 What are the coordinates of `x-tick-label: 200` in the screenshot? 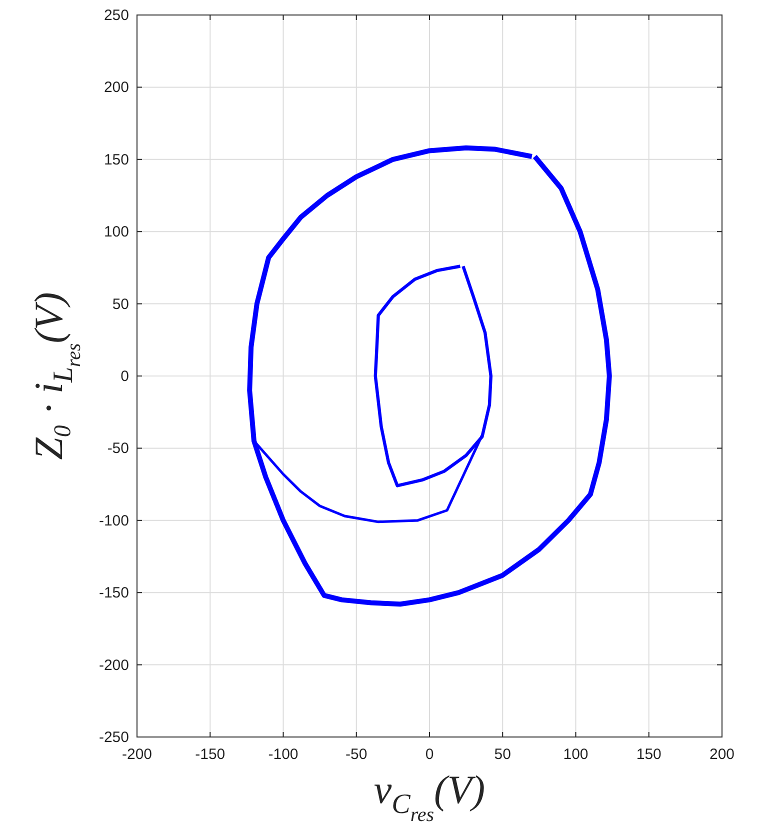 It's located at (722, 754).